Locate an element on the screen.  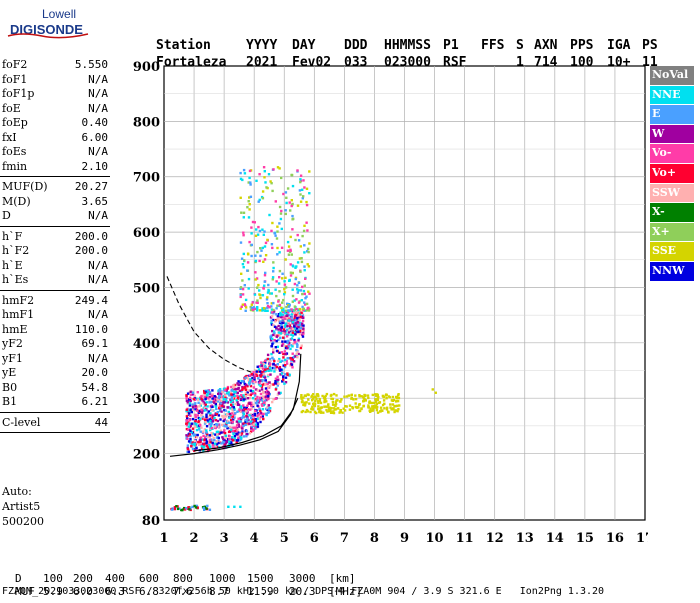
profile-curve is located at coordinates (248, 402).